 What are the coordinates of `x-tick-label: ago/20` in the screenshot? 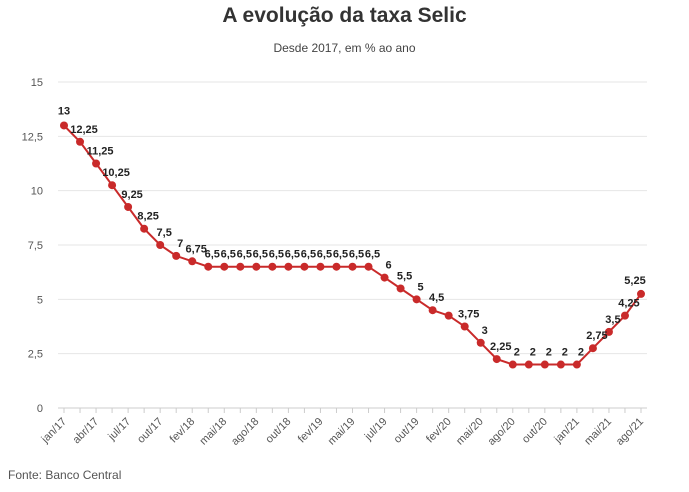 It's located at (502, 432).